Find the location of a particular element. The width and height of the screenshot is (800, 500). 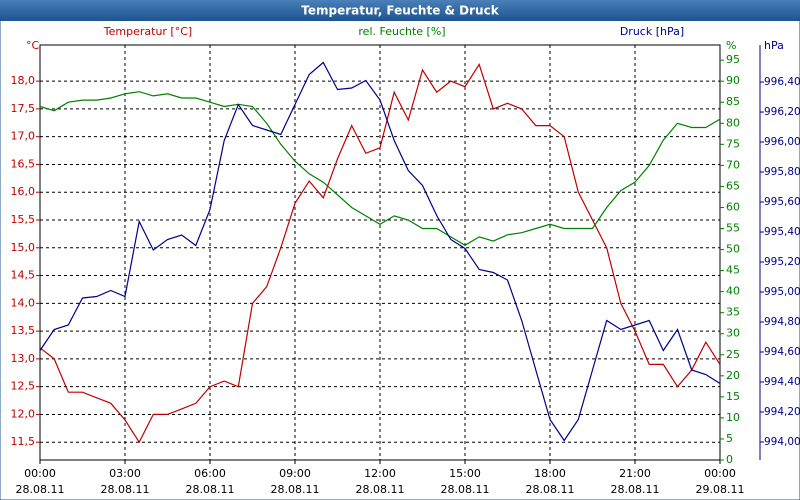

y3-tick-label: 996,00 is located at coordinates (782, 142).